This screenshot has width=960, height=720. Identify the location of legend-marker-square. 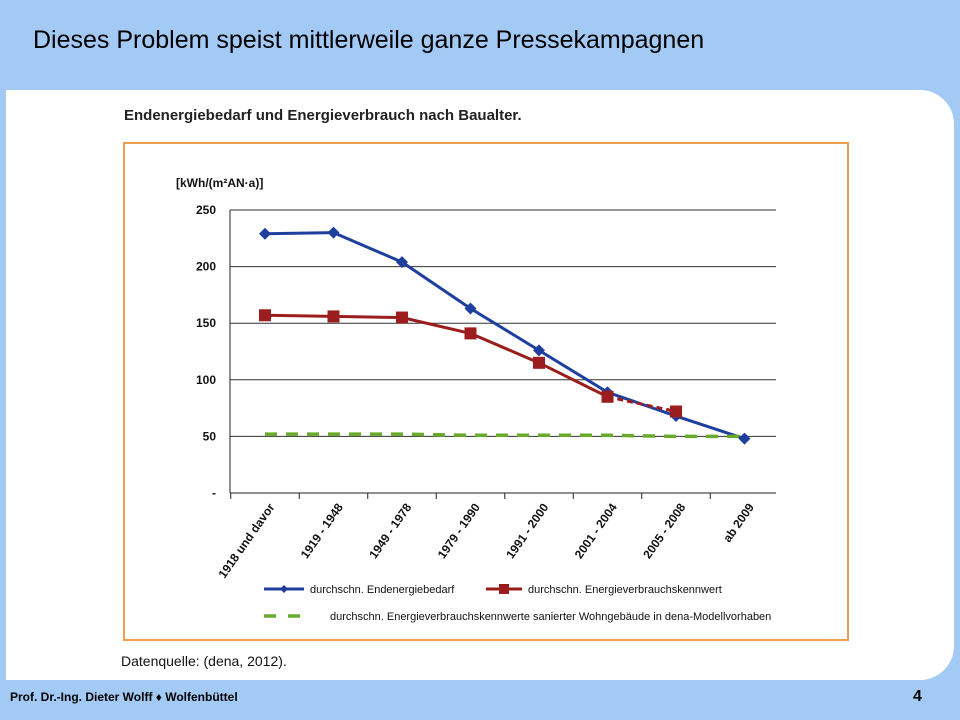
(504, 589).